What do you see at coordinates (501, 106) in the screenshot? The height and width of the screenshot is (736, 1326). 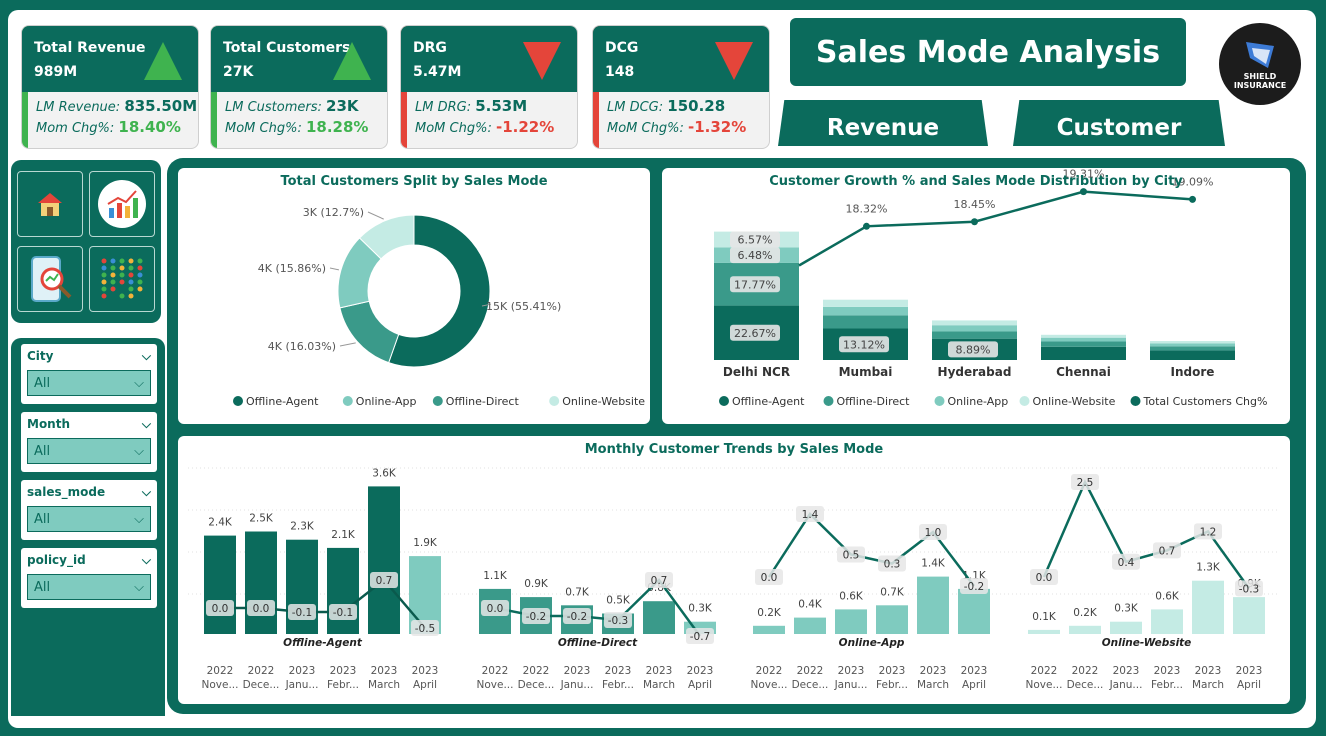 I see `kpi-lm-value: 5.53M` at bounding box center [501, 106].